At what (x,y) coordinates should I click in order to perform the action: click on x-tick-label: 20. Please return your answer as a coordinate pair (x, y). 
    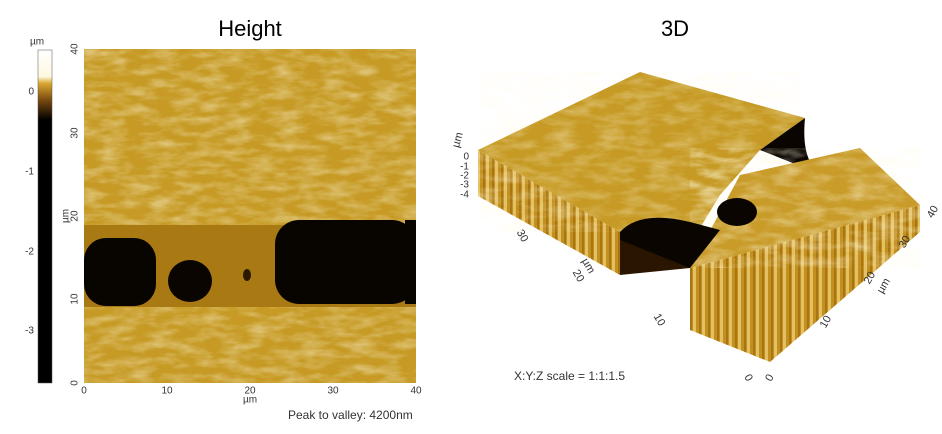
    Looking at the image, I should click on (250, 391).